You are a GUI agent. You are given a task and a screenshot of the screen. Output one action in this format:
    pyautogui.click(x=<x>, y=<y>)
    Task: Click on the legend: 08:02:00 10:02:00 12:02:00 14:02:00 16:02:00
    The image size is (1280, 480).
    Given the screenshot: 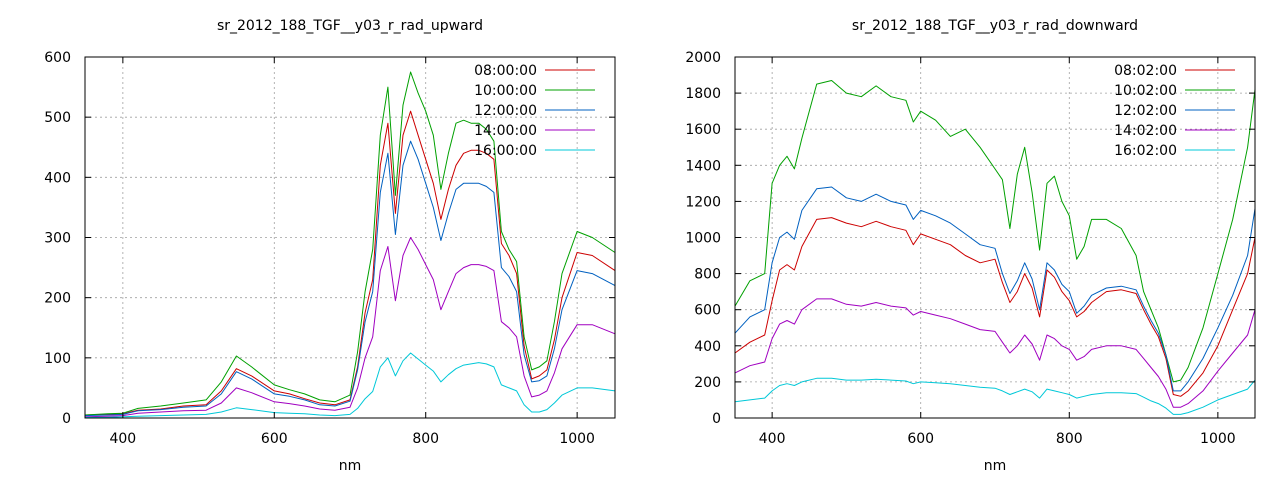 What is the action you would take?
    pyautogui.click(x=1174, y=111)
    